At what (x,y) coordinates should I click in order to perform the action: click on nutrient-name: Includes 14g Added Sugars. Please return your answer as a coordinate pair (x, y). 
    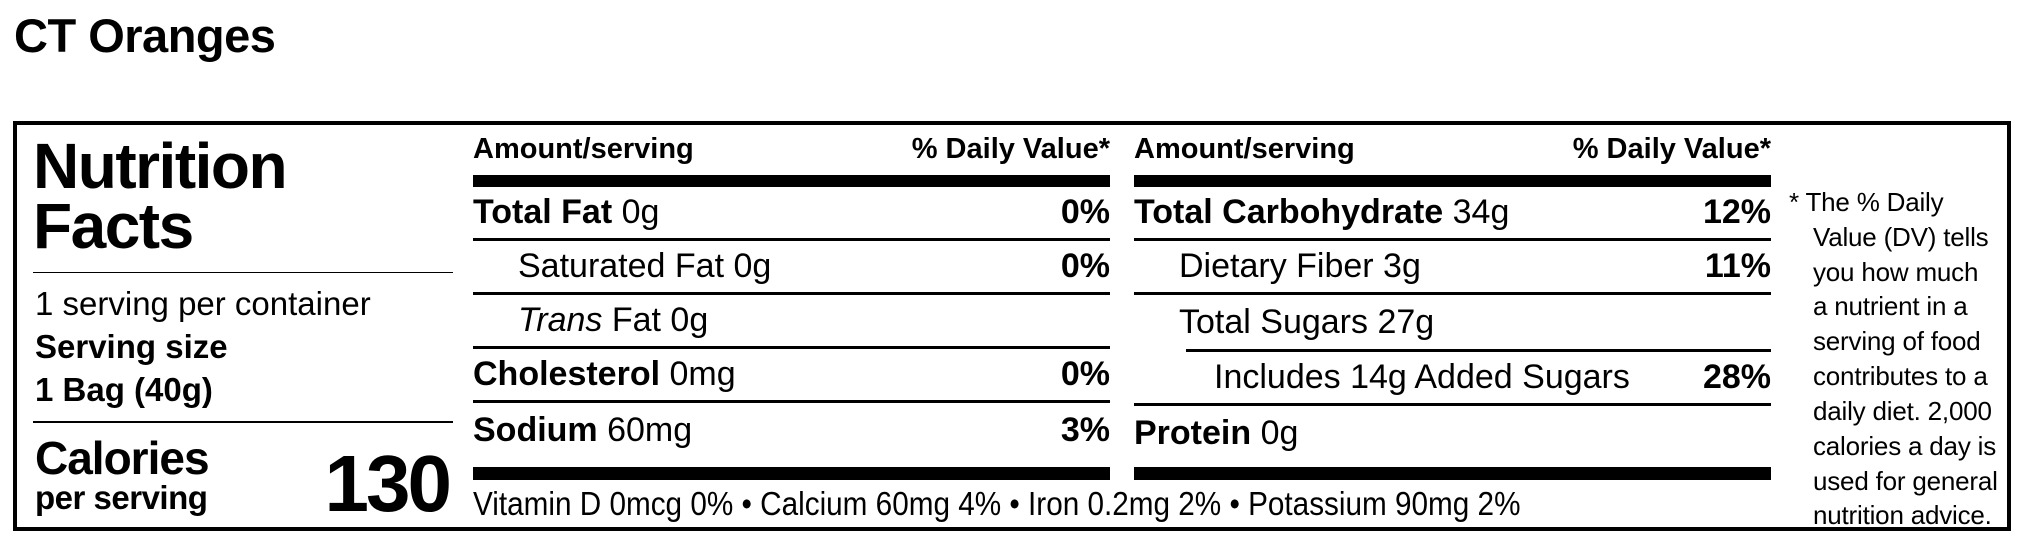
    Looking at the image, I should click on (1422, 377).